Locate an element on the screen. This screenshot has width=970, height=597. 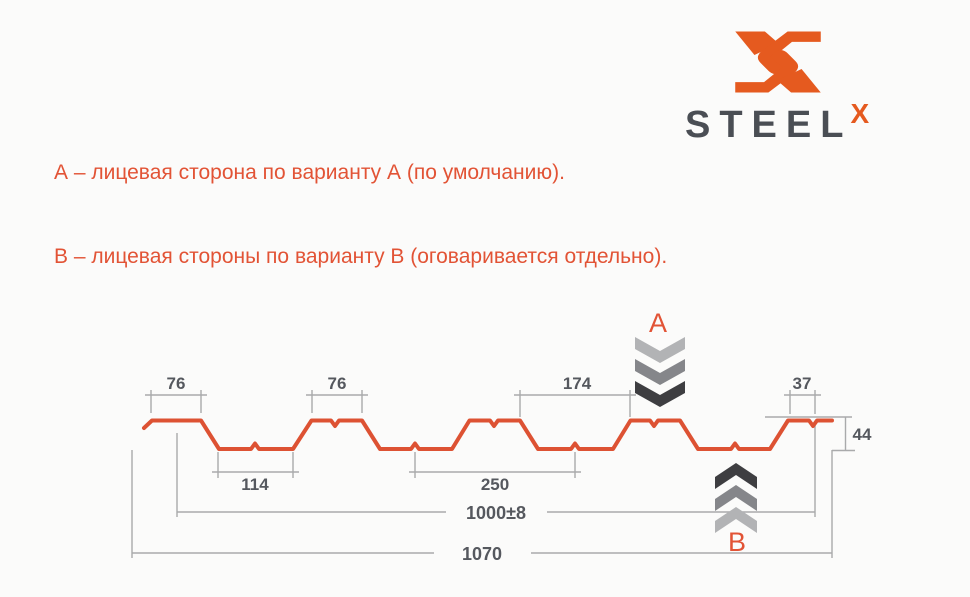
dim-lines-edge-flat is located at coordinates (802, 402).